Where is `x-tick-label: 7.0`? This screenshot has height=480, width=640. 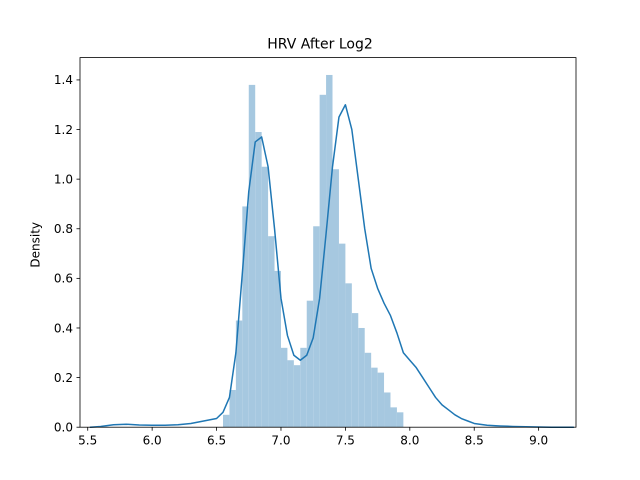 x-tick-label: 7.0 is located at coordinates (280, 441).